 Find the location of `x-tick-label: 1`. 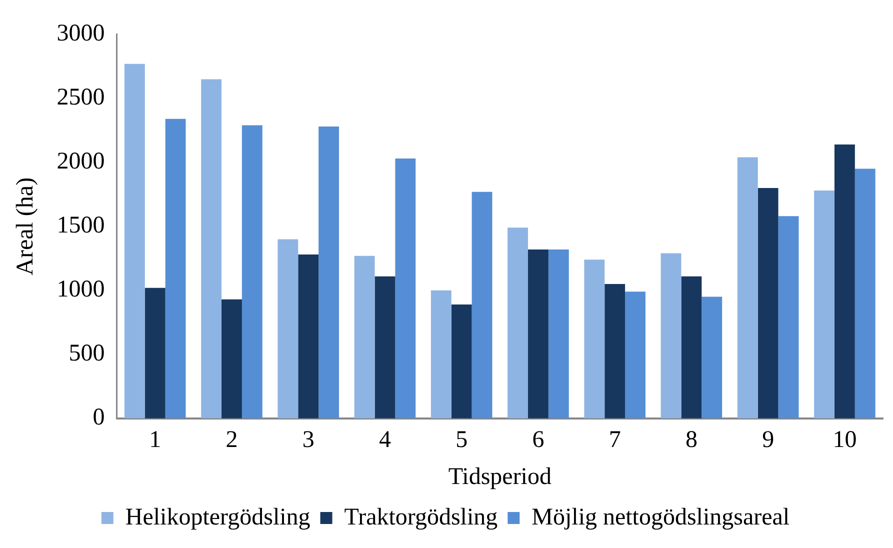

x-tick-label: 1 is located at coordinates (155, 440).